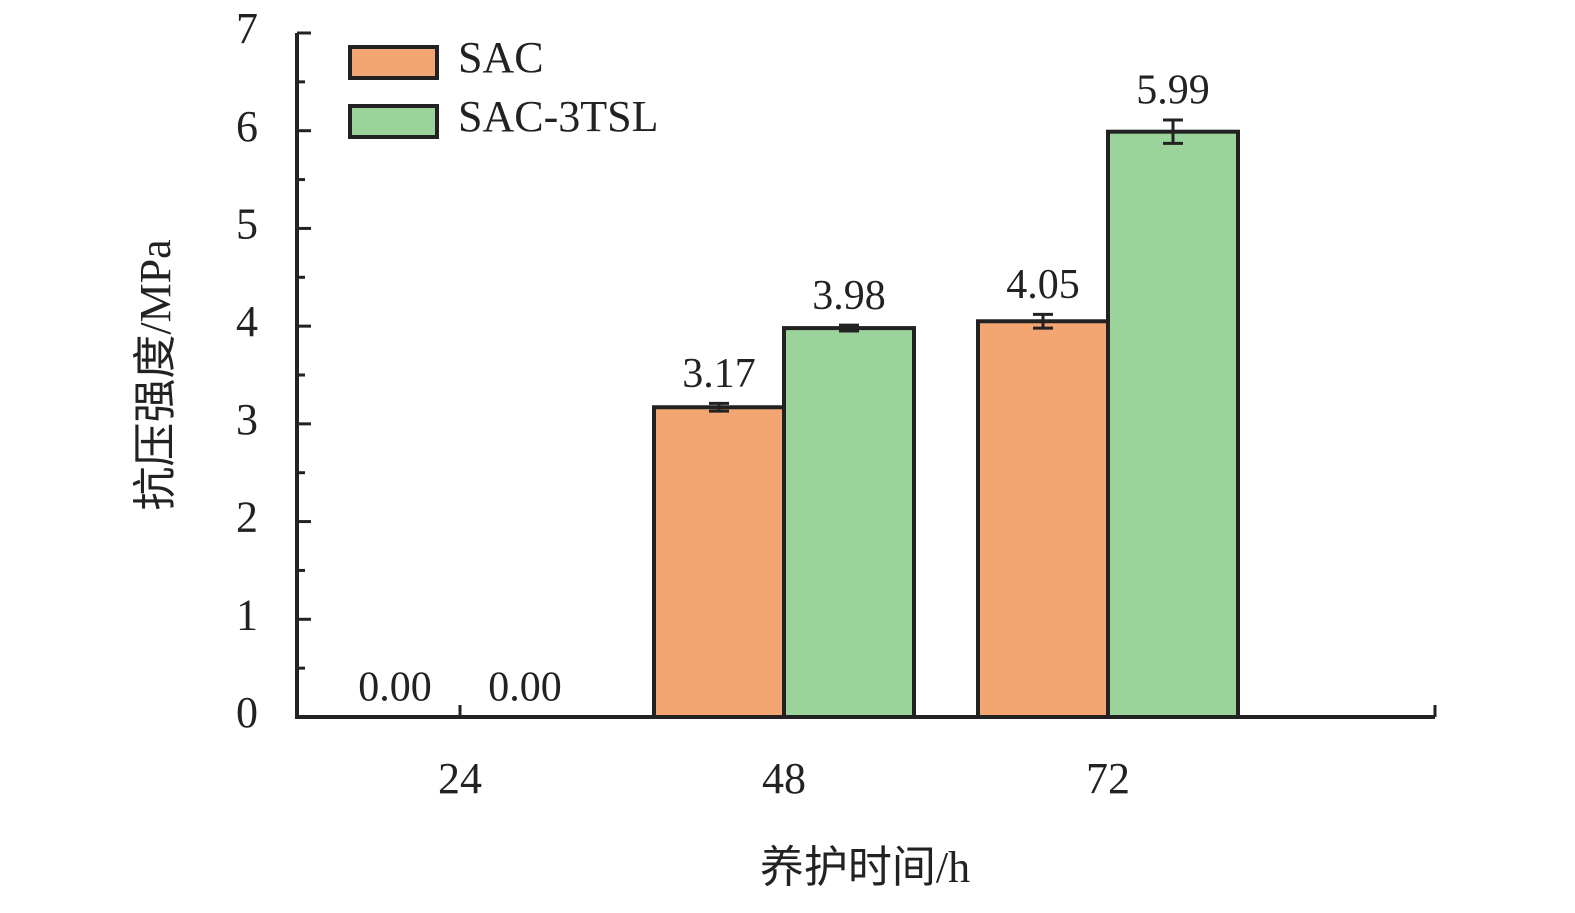 The height and width of the screenshot is (913, 1575). What do you see at coordinates (247, 321) in the screenshot?
I see `y-tick-label: 4` at bounding box center [247, 321].